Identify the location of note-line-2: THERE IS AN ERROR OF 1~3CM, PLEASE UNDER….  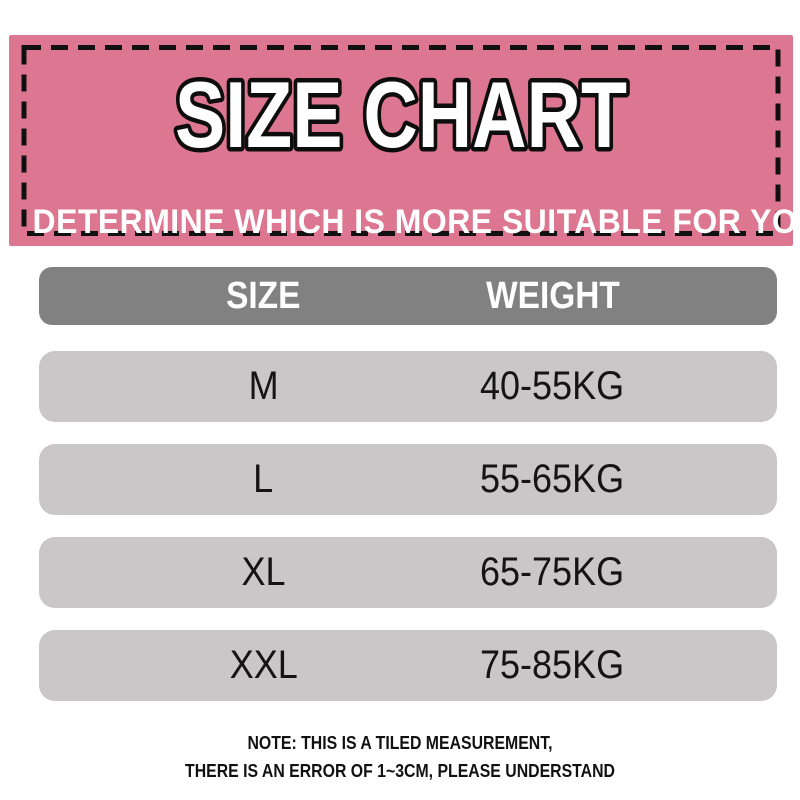
(400, 771).